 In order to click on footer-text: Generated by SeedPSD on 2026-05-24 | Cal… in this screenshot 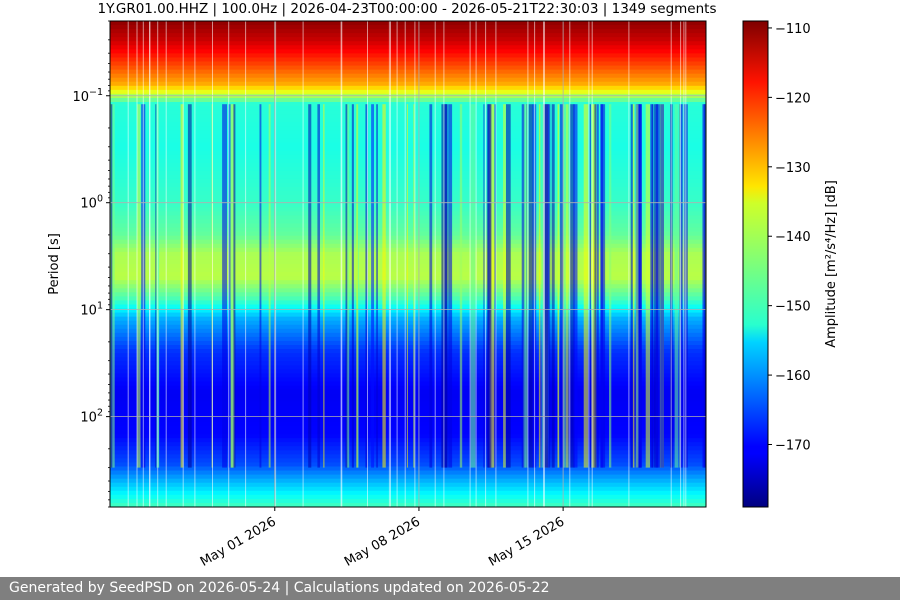, I will do `click(279, 588)`.